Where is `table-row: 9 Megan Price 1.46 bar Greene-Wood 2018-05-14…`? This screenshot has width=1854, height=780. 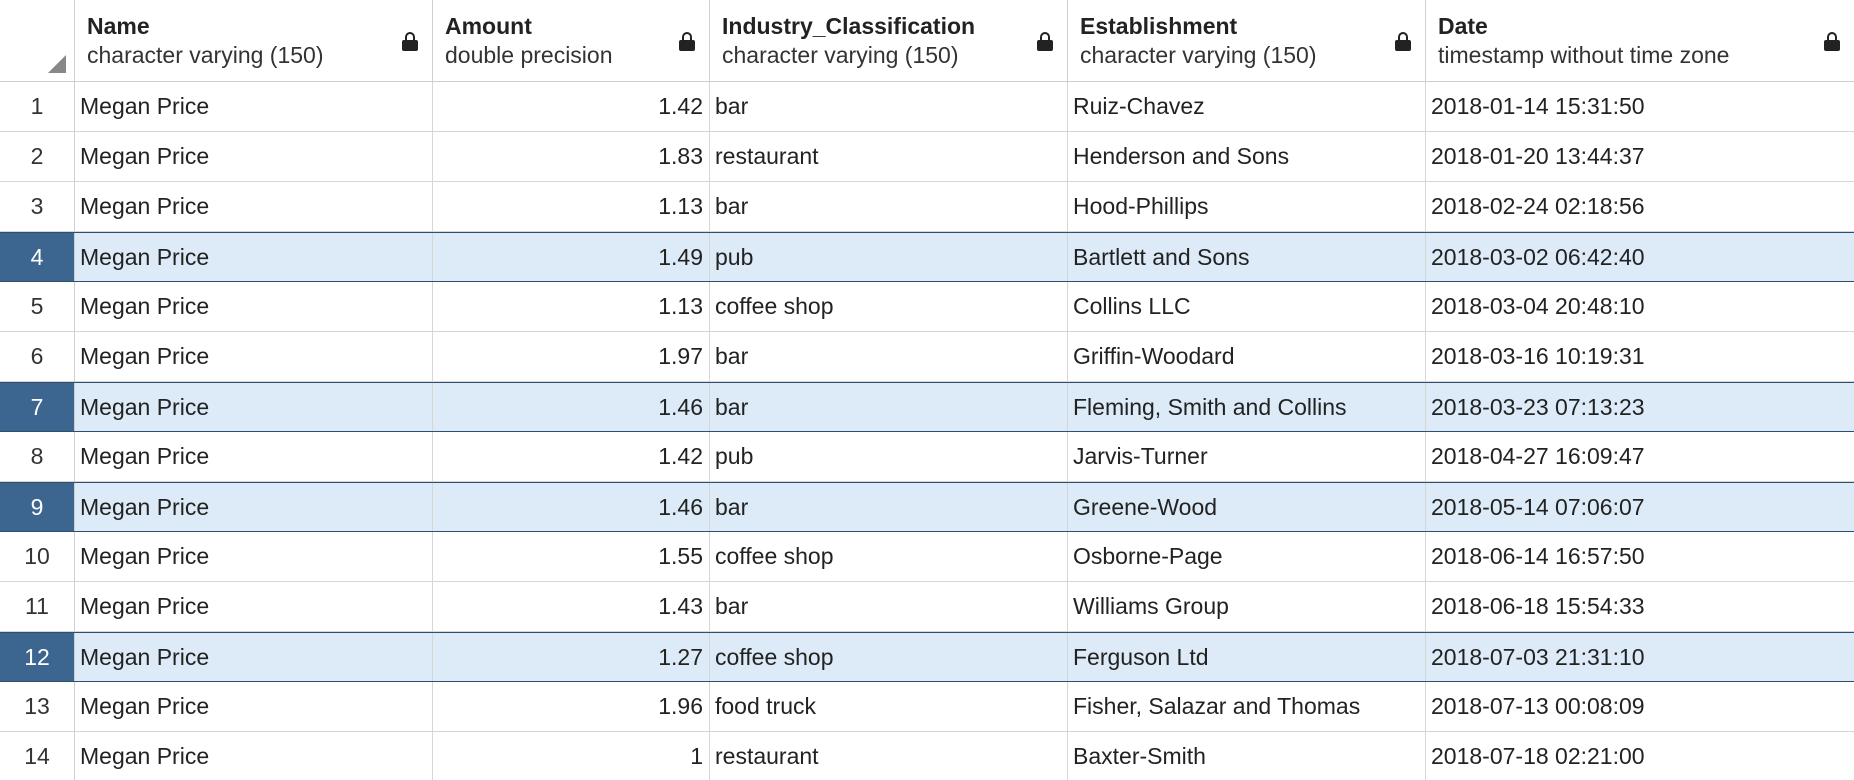
table-row: 9 Megan Price 1.46 bar Greene-Wood 2018-05-14… is located at coordinates (927, 507).